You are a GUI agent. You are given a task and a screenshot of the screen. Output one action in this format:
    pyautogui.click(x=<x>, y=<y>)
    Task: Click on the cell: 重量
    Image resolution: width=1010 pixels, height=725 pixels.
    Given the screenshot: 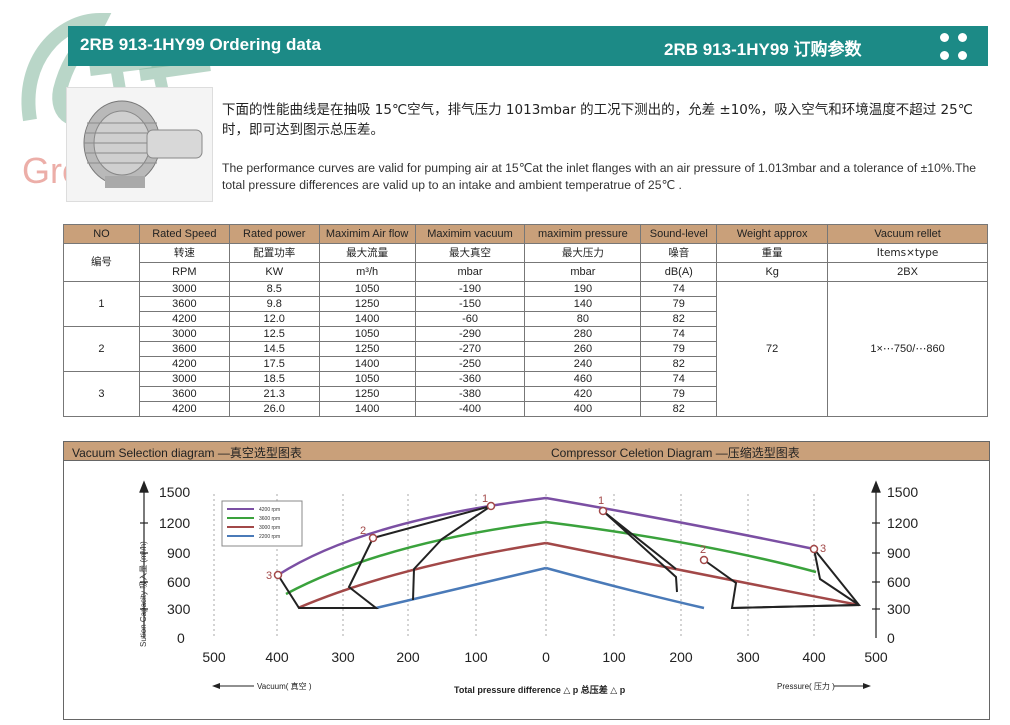 What is the action you would take?
    pyautogui.click(x=772, y=253)
    